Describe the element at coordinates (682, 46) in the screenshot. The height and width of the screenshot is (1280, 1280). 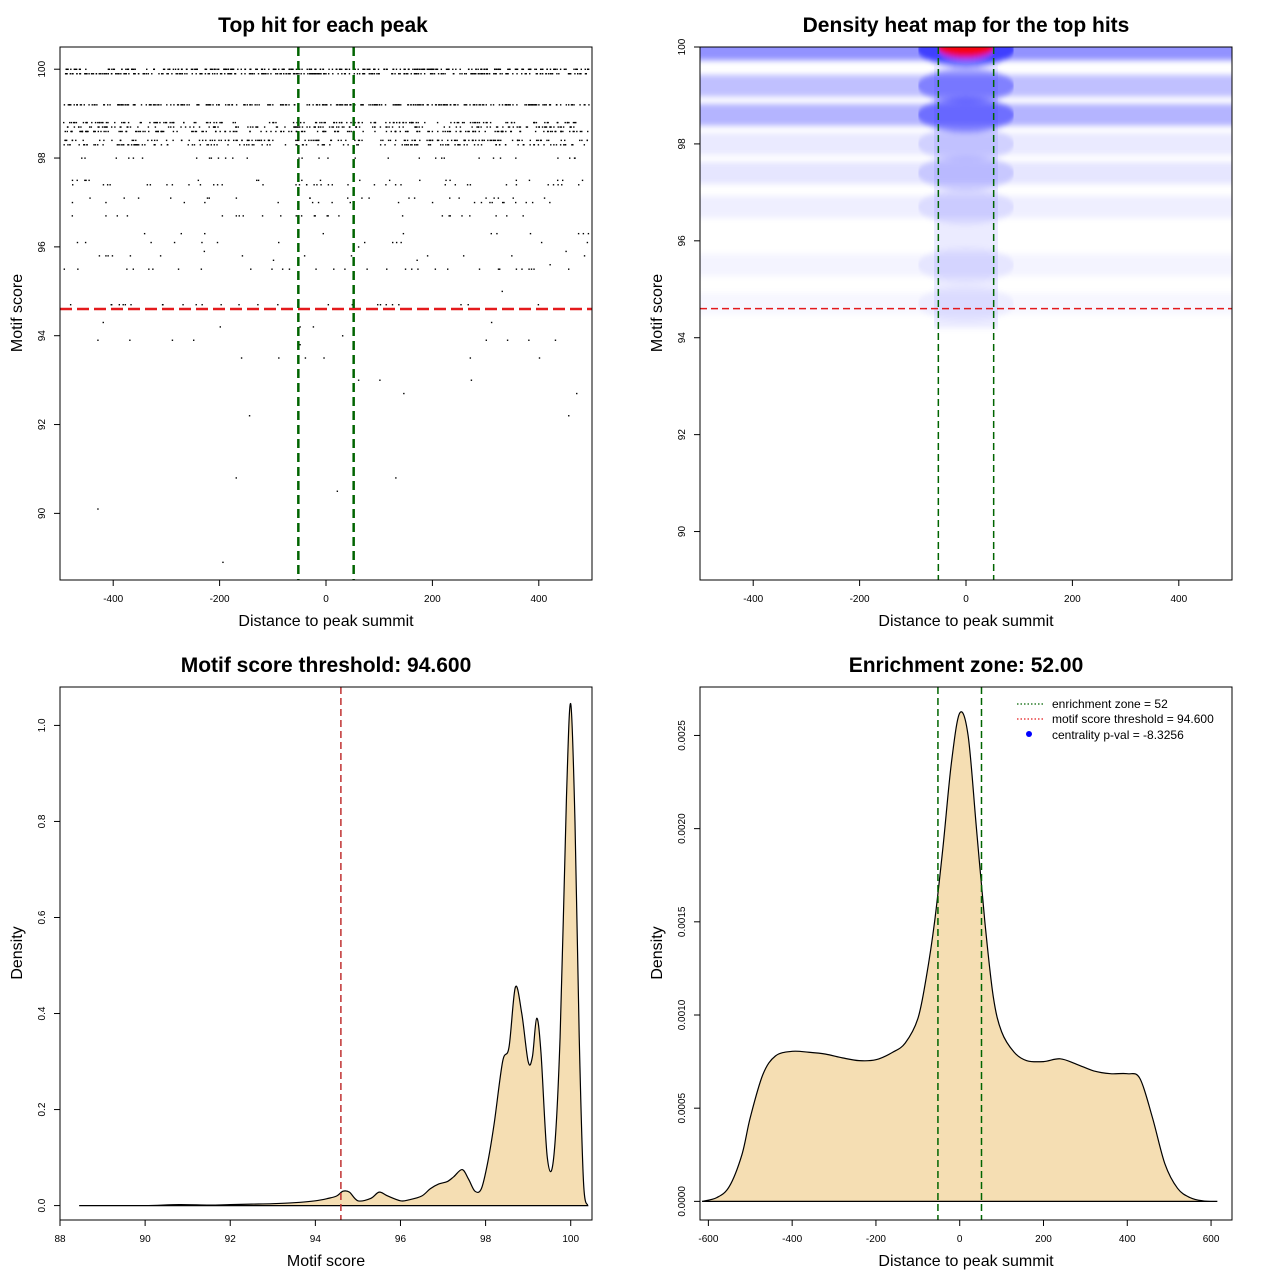
I see `y-tick-label: 100` at that location.